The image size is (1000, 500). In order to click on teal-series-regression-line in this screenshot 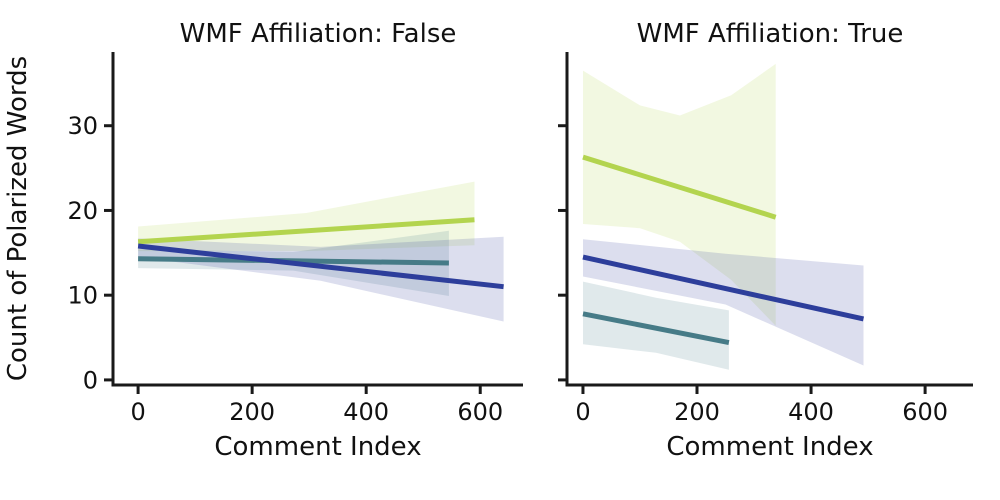, I will do `click(656, 328)`.